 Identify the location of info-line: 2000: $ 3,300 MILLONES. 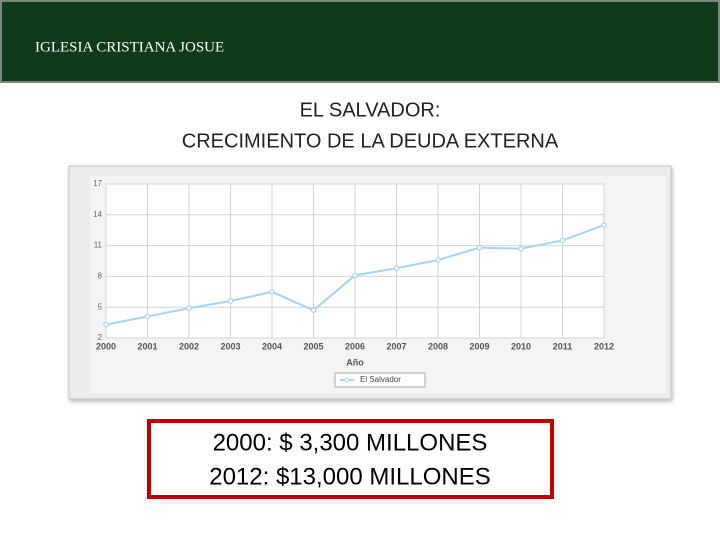
(350, 442).